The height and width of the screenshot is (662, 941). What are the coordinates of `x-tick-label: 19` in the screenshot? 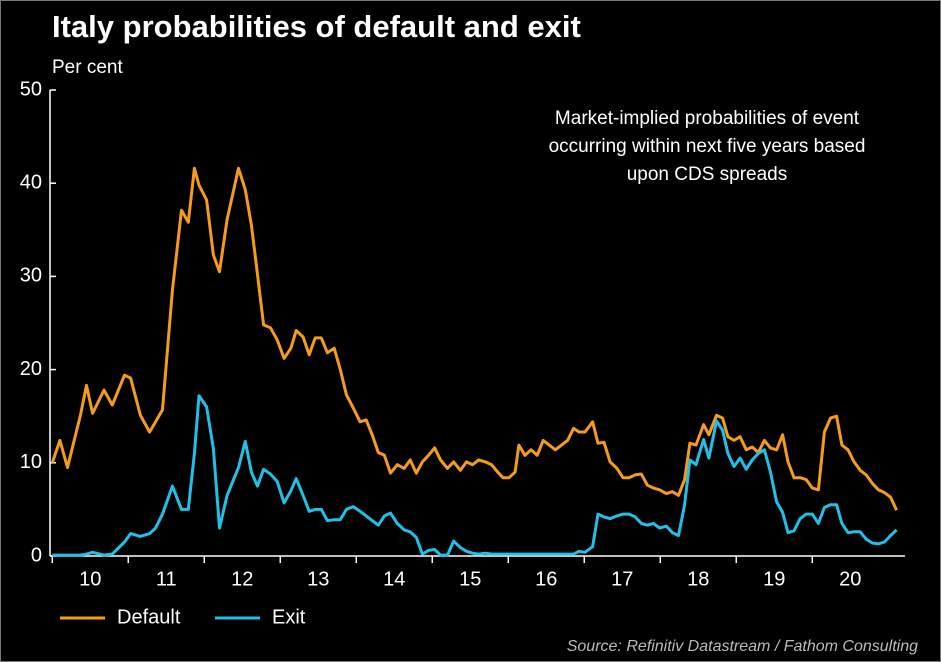 It's located at (774, 579).